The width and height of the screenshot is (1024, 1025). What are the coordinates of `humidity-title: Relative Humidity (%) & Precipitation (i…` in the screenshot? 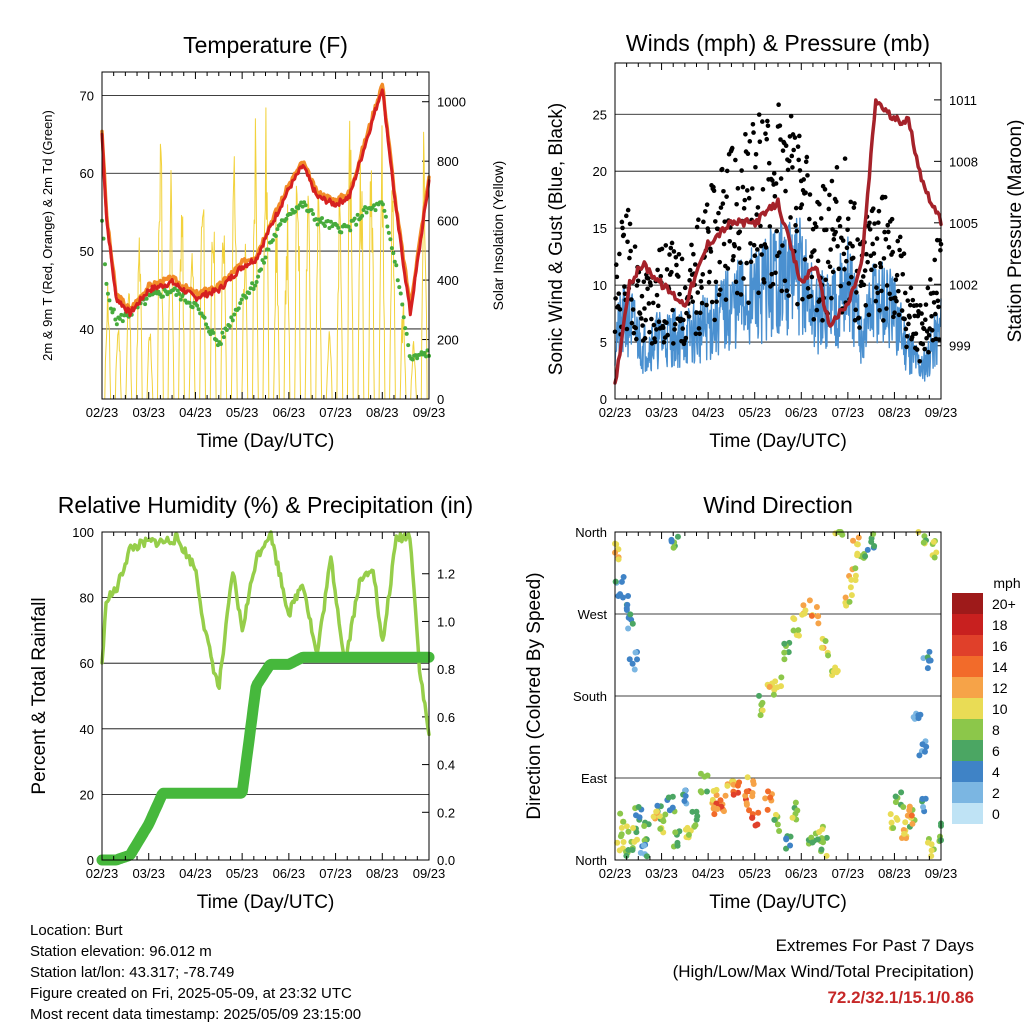 It's located at (265, 505).